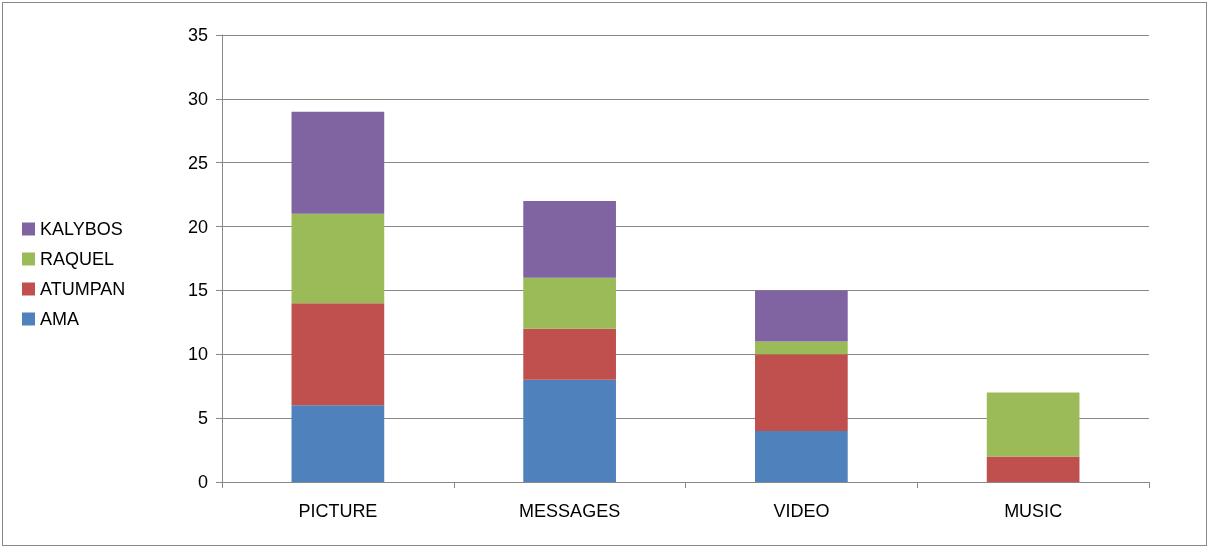 Image resolution: width=1213 pixels, height=550 pixels. Describe the element at coordinates (197, 290) in the screenshot. I see `y-tick-label: 15` at that location.